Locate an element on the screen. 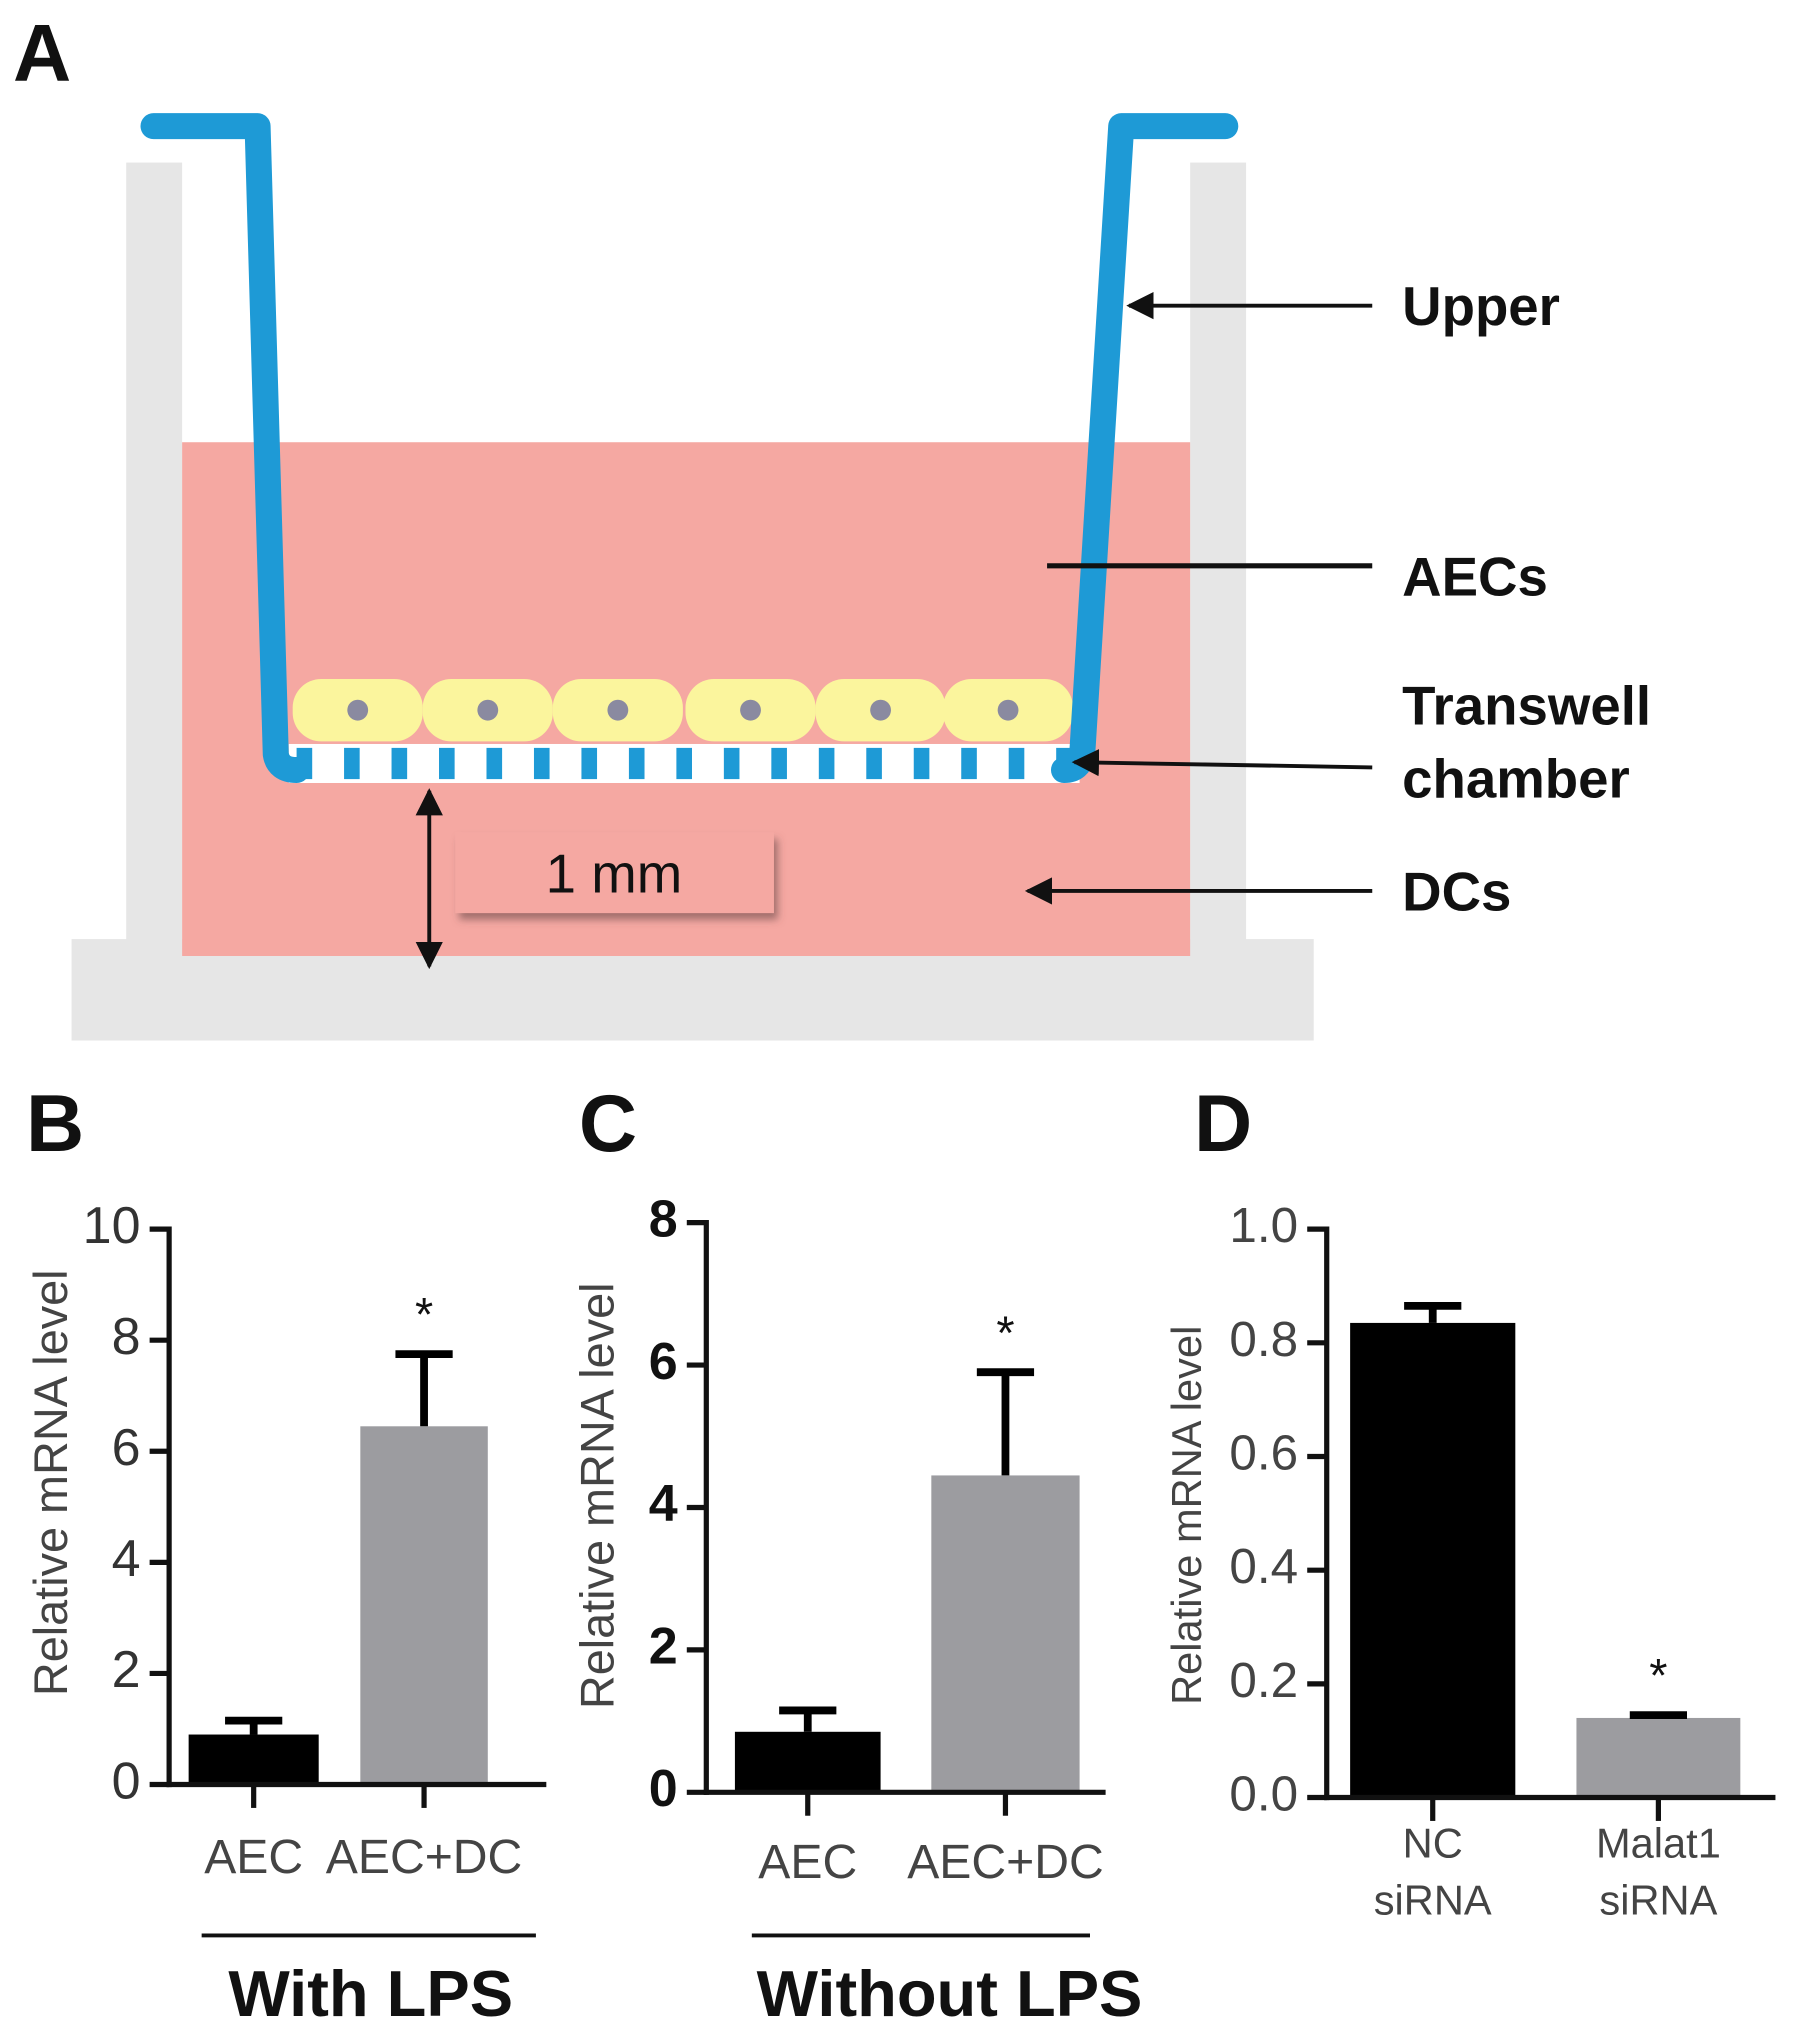 The height and width of the screenshot is (2044, 1795). arrow is located at coordinates (1222, 762).